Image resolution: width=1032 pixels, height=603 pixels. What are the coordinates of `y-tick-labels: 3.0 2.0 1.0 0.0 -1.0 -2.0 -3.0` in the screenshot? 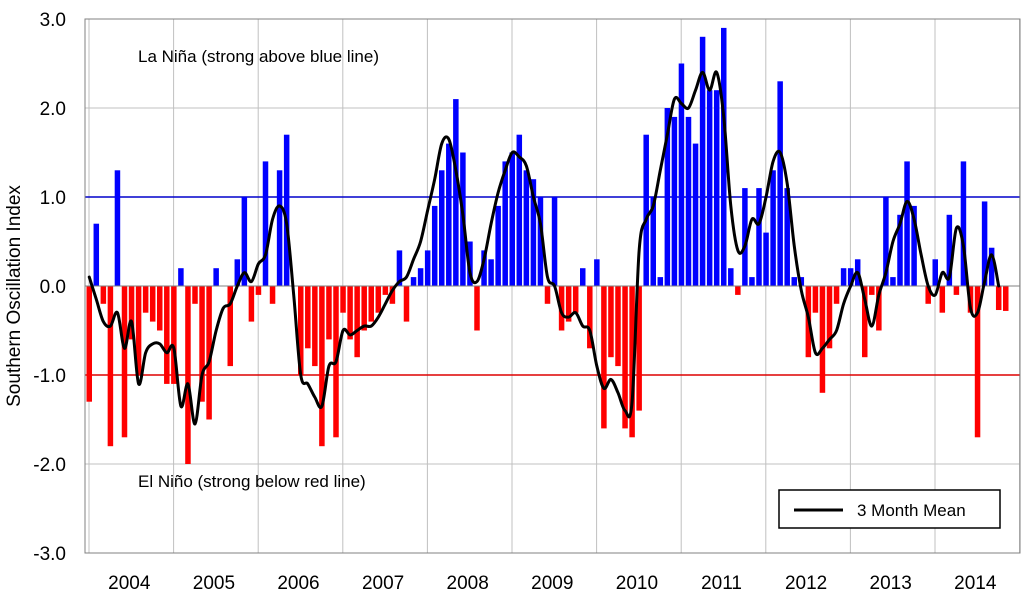 It's located at (49, 287).